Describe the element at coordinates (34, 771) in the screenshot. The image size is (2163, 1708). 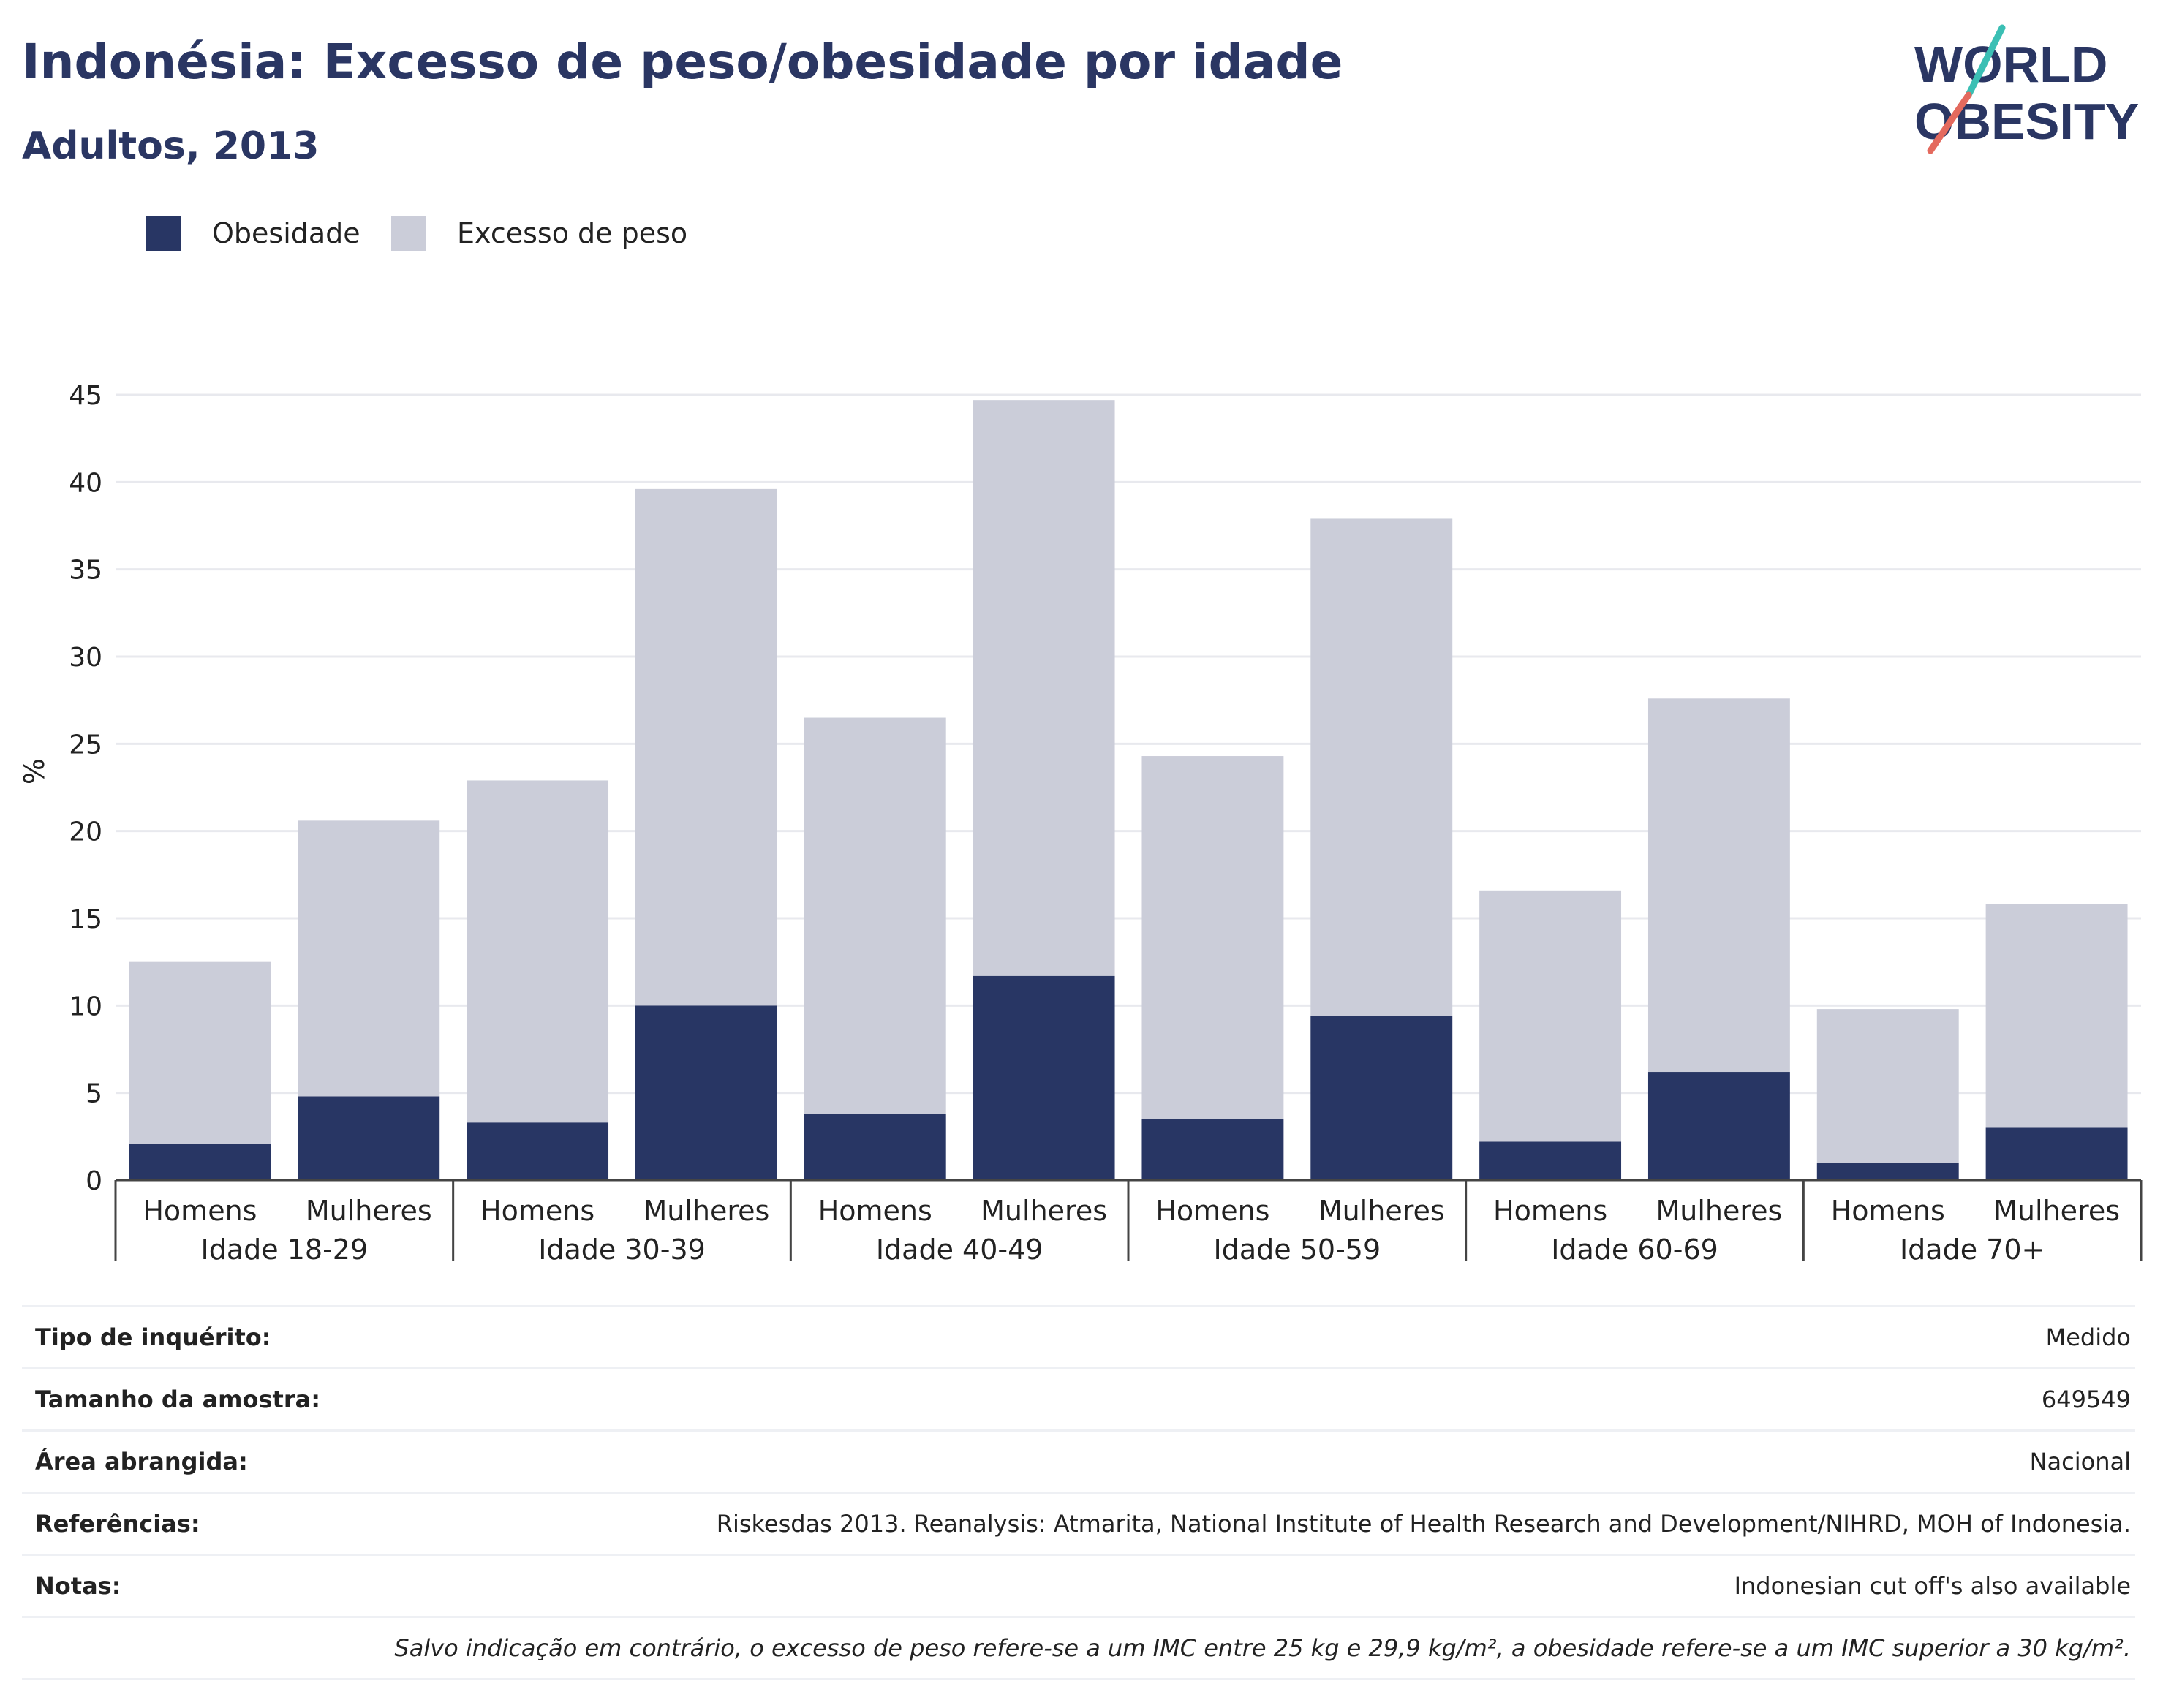
I see `y-axis-label: %` at that location.